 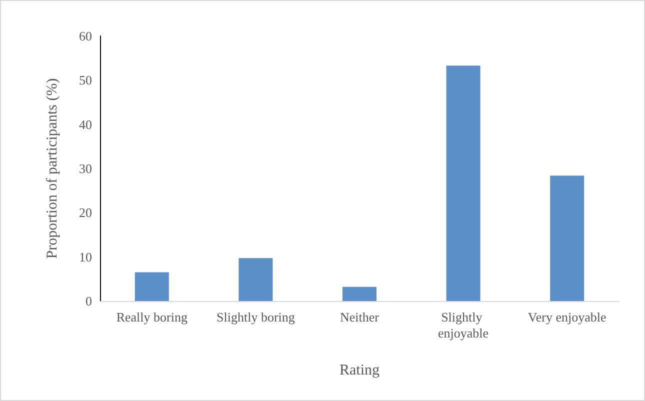 I want to click on y-tick-label: 60, so click(x=85, y=36).